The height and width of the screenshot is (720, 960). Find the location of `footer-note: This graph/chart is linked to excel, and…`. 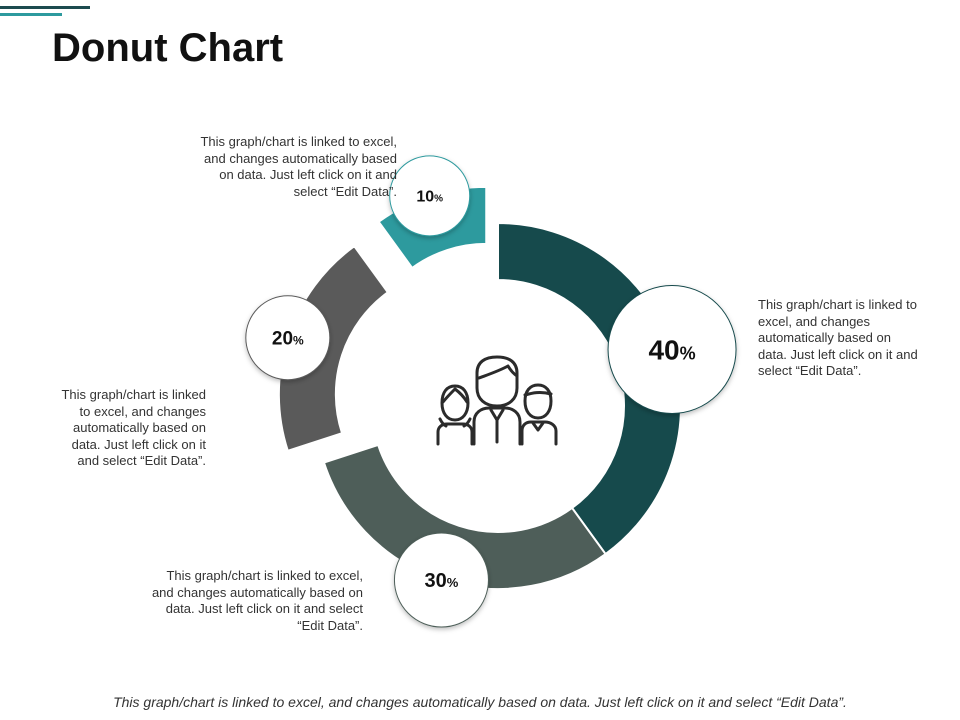

footer-note: This graph/chart is linked to excel, and… is located at coordinates (480, 702).